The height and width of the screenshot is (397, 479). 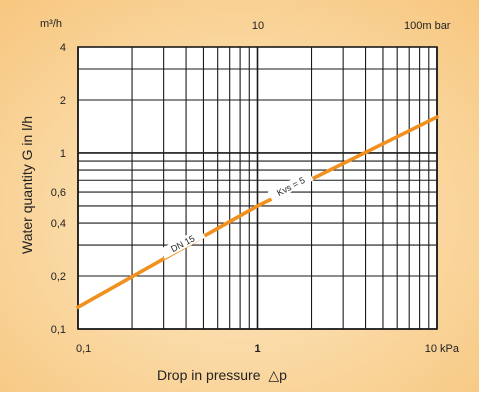 I want to click on x-axis-label: Drop in pressure △p, so click(x=222, y=375).